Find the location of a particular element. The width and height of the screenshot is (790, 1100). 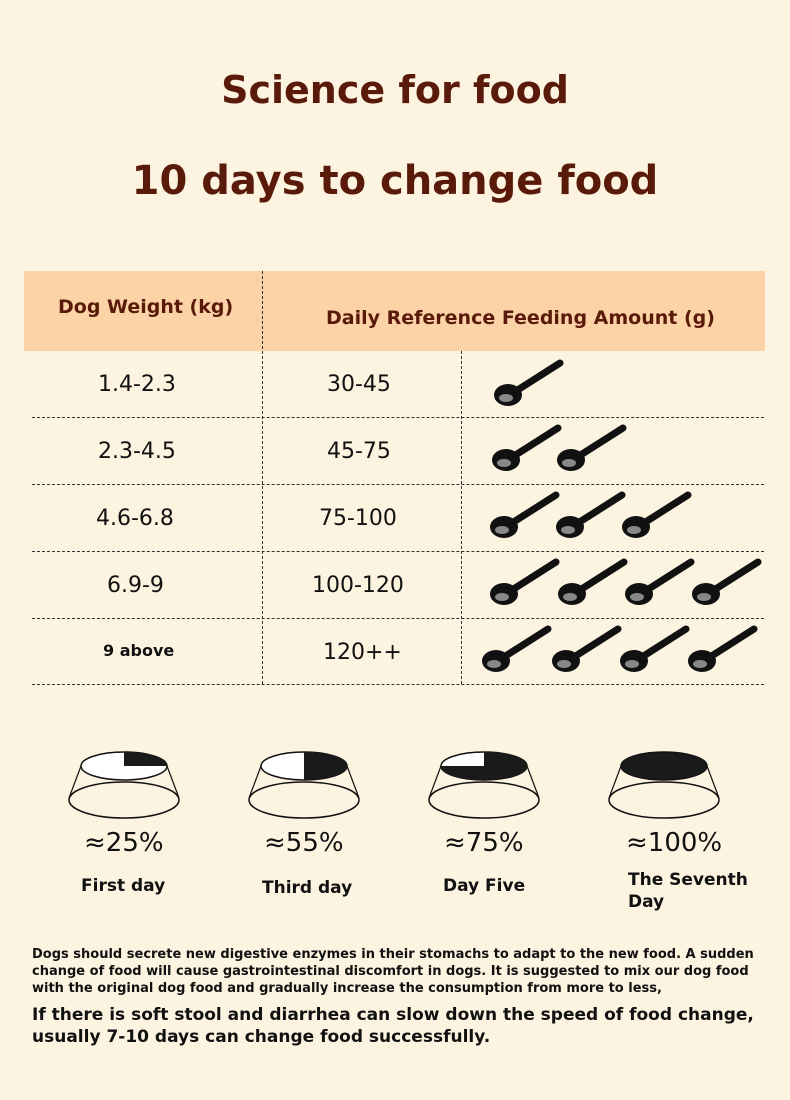

row-4-weight: 6.9-9 is located at coordinates (135, 585).